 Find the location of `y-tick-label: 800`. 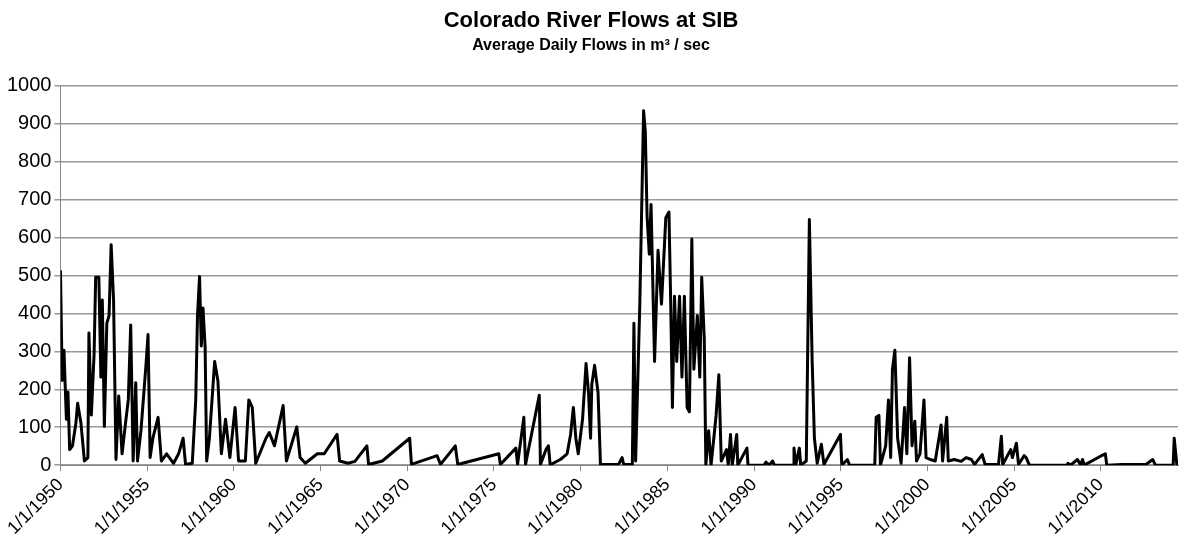

y-tick-label: 800 is located at coordinates (35, 160).